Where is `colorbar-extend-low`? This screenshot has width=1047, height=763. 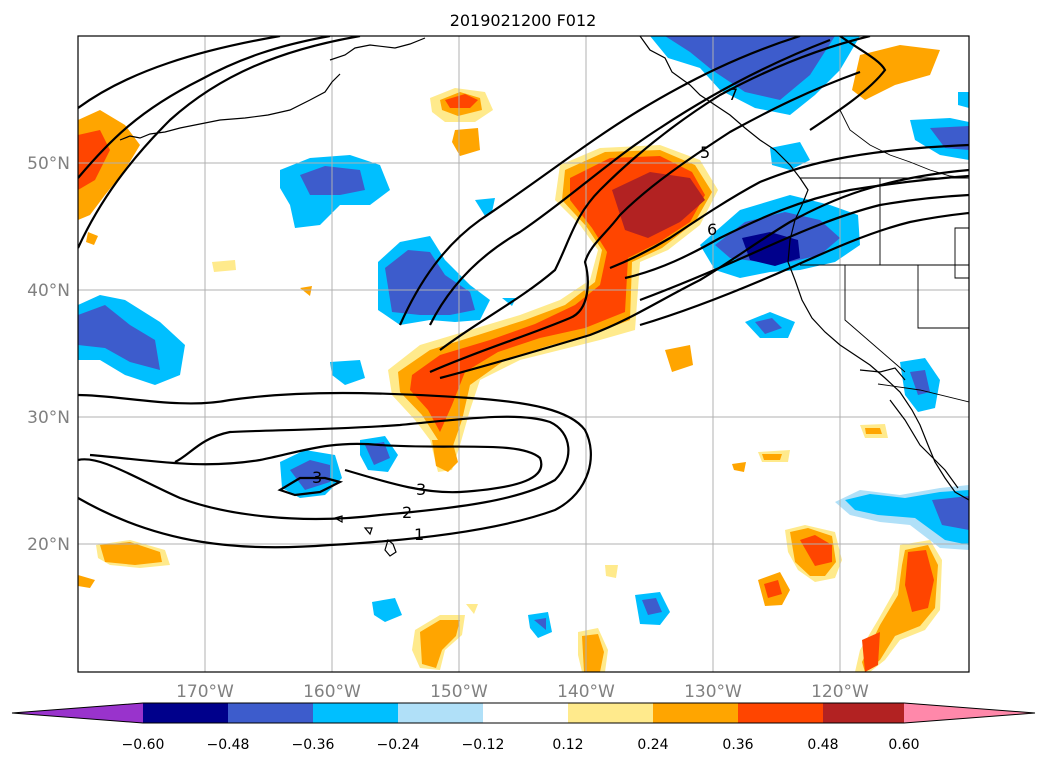
colorbar-extend-low is located at coordinates (77, 713).